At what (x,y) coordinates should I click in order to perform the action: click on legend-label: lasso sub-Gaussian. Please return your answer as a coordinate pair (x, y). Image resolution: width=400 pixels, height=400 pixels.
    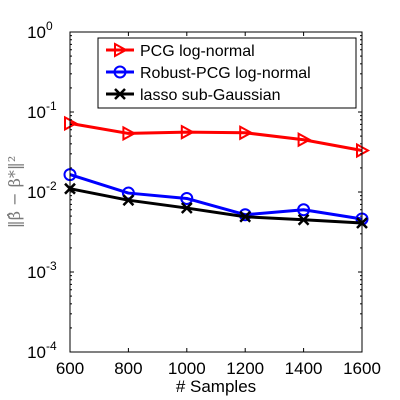
    Looking at the image, I should click on (210, 95).